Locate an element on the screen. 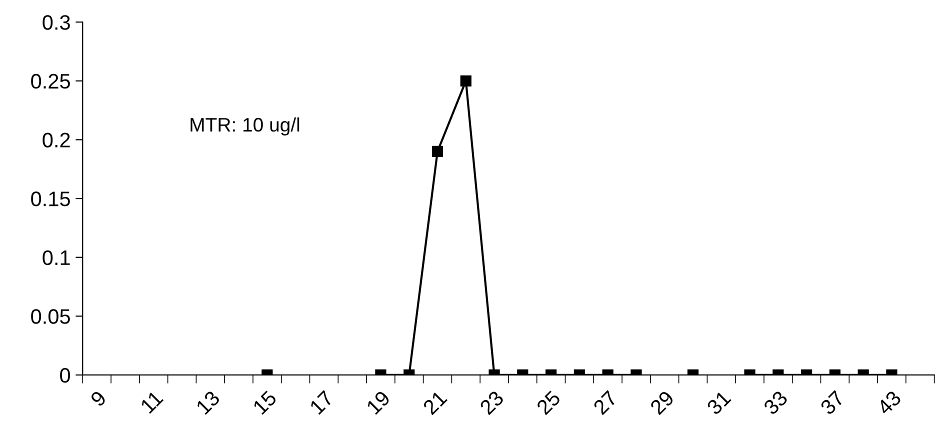  y-tick-label: 0 is located at coordinates (65, 375).